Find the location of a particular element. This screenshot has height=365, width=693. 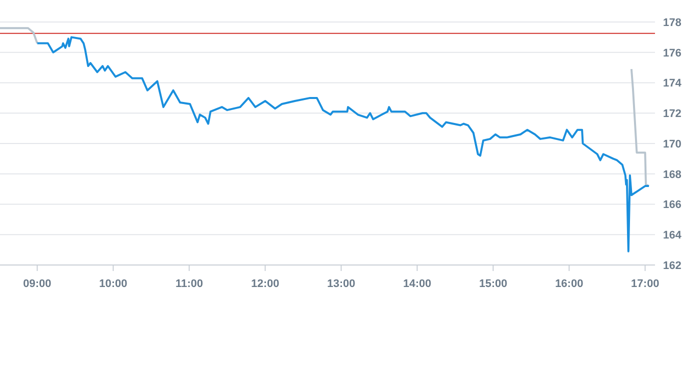

x-tick-label: 09:00 is located at coordinates (37, 284).